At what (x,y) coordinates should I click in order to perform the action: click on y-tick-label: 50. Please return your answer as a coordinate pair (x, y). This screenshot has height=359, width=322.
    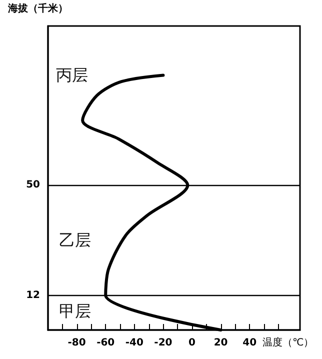
    Looking at the image, I should click on (33, 185).